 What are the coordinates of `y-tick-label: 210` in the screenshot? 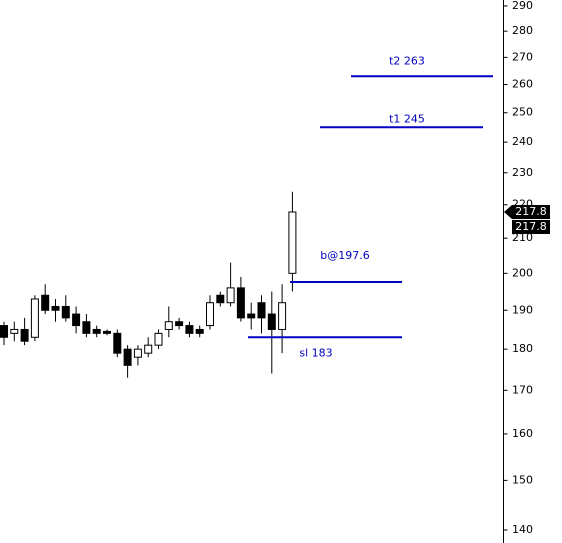 It's located at (522, 237).